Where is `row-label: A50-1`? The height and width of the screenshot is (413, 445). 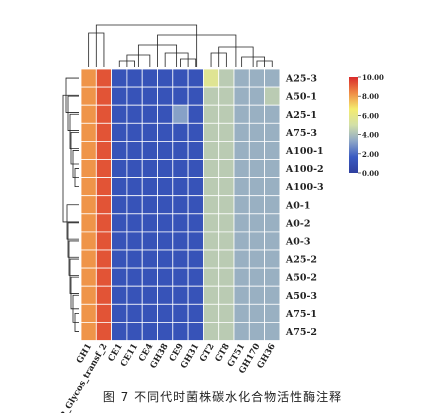 row-label: A50-1 is located at coordinates (301, 97).